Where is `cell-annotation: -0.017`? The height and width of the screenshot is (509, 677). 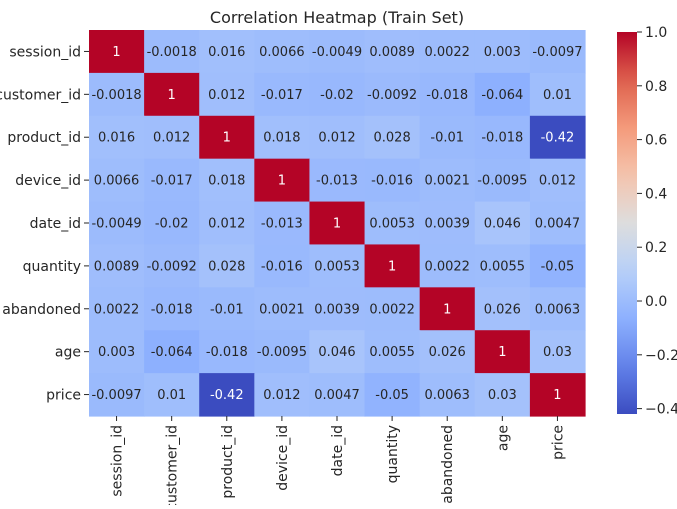
cell-annotation: -0.017 is located at coordinates (282, 95).